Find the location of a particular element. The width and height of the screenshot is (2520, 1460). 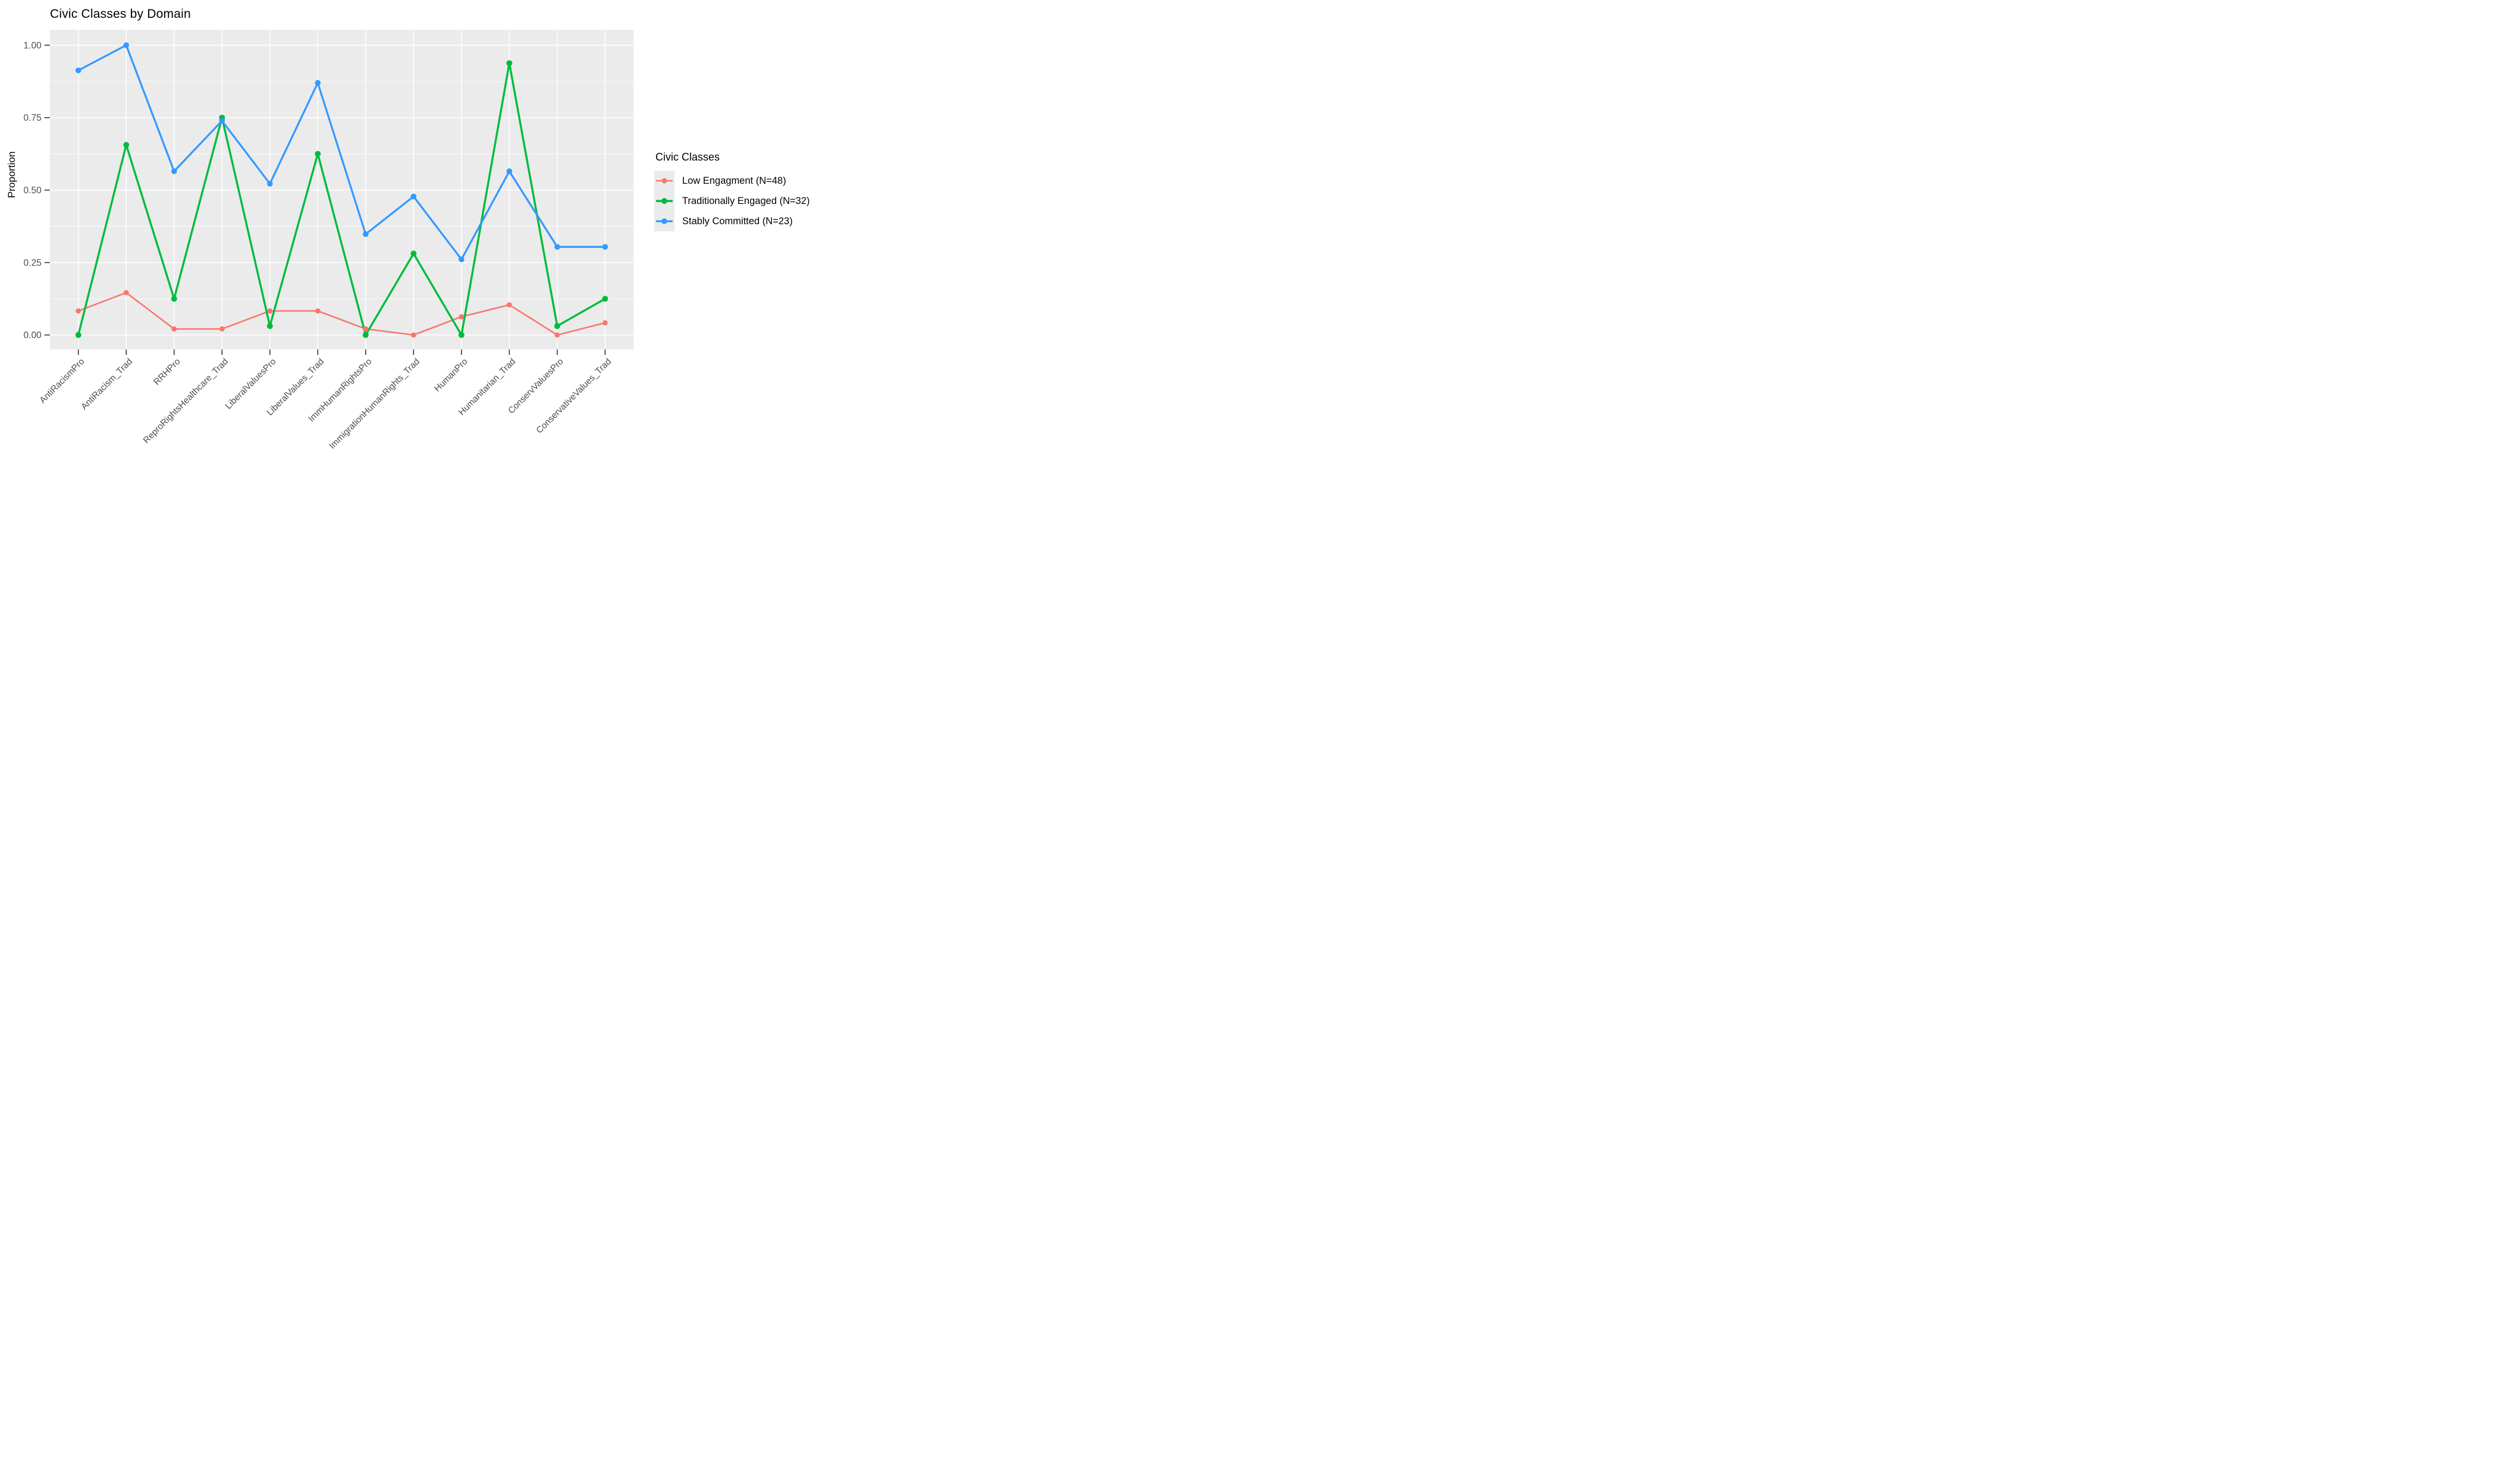

y-tick-label: 0.50 is located at coordinates (33, 191).